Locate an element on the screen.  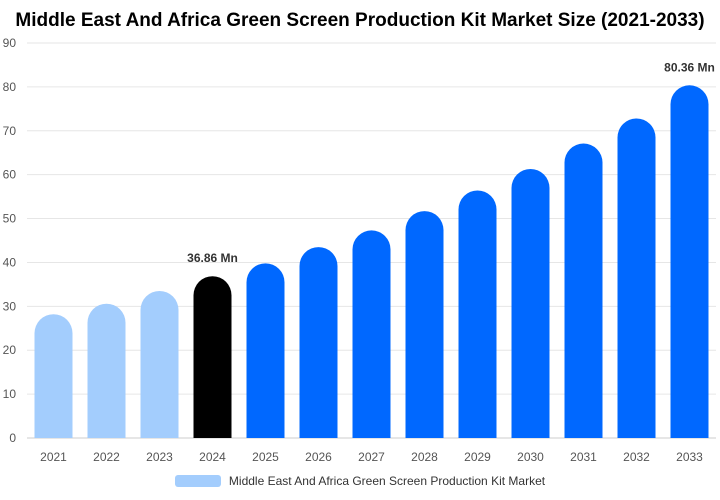
y-tick-label: 30 is located at coordinates (10, 306).